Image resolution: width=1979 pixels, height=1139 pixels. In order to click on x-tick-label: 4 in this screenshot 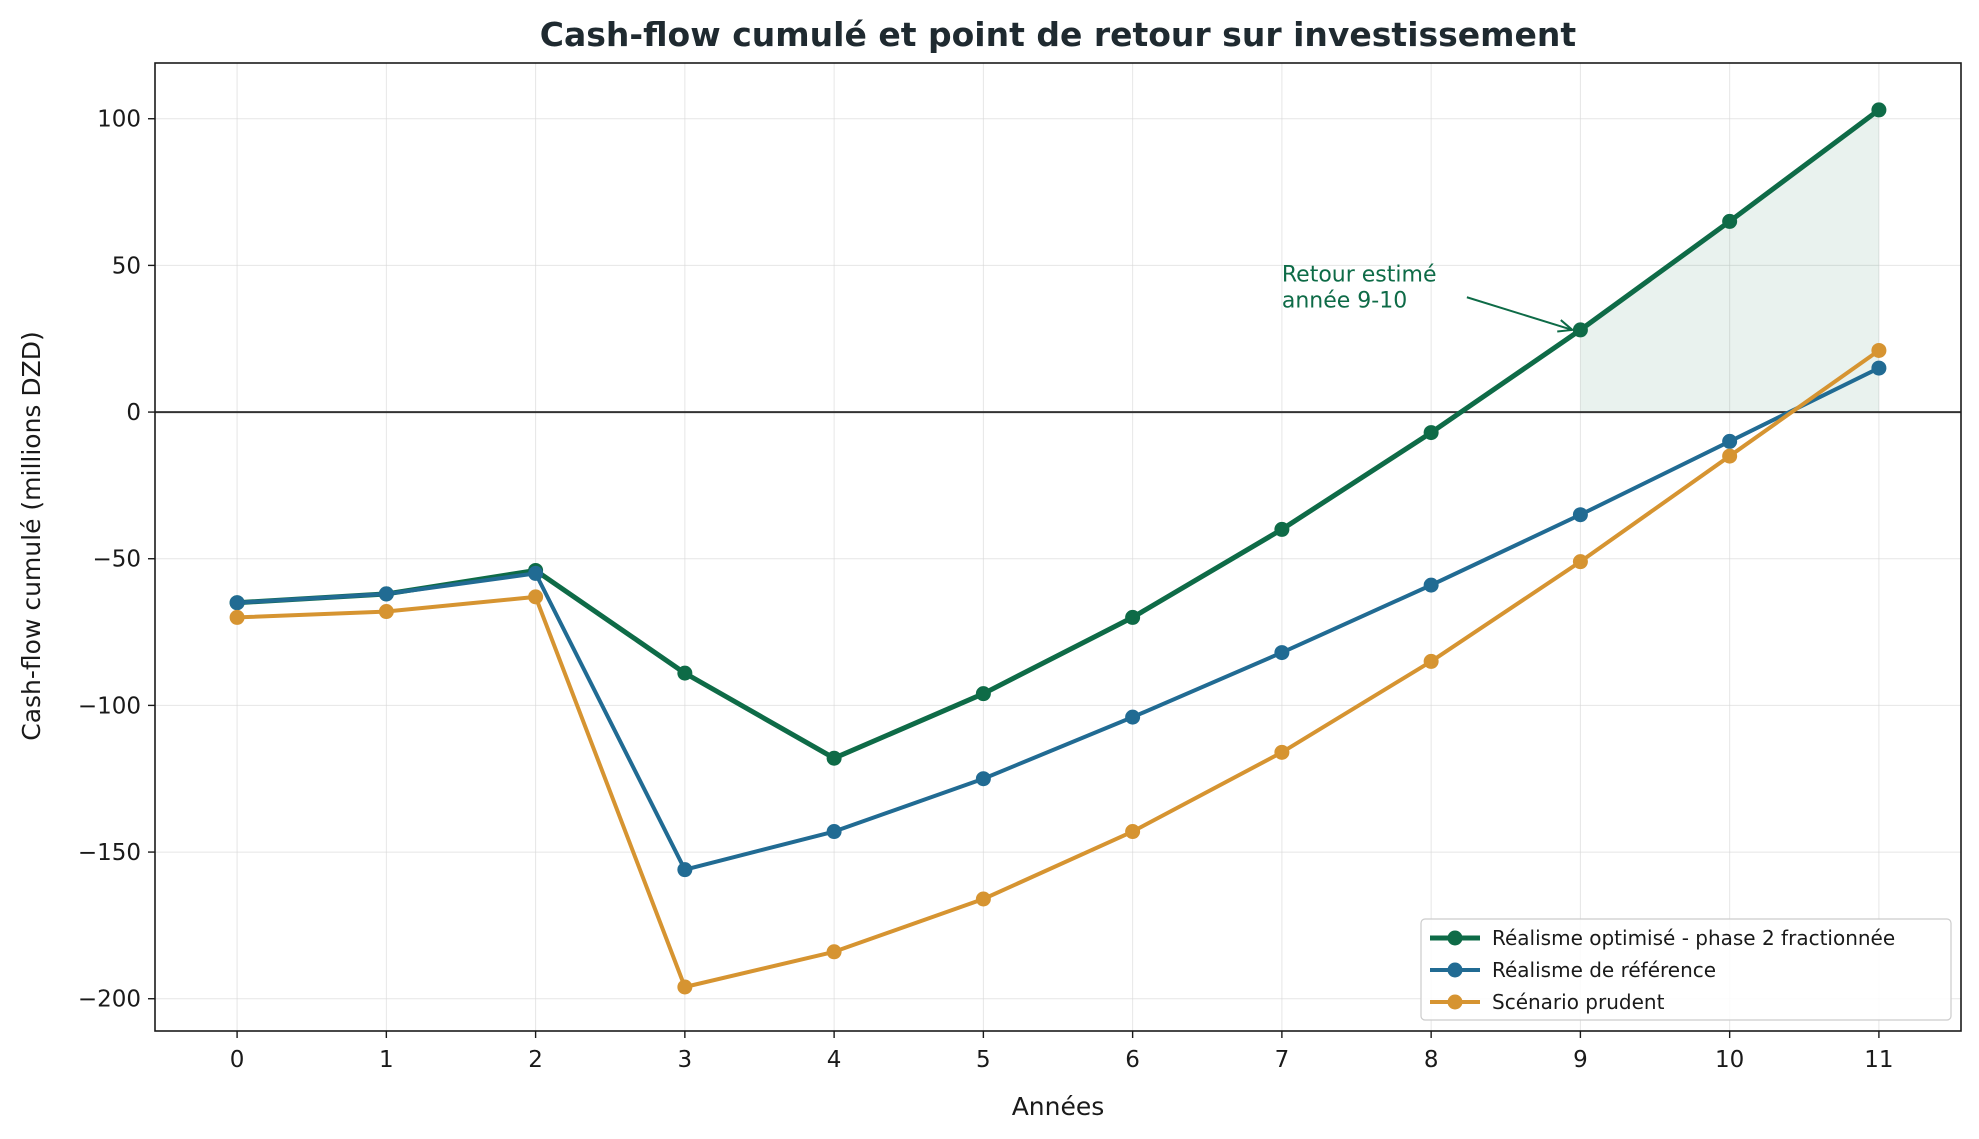, I will do `click(834, 1060)`.